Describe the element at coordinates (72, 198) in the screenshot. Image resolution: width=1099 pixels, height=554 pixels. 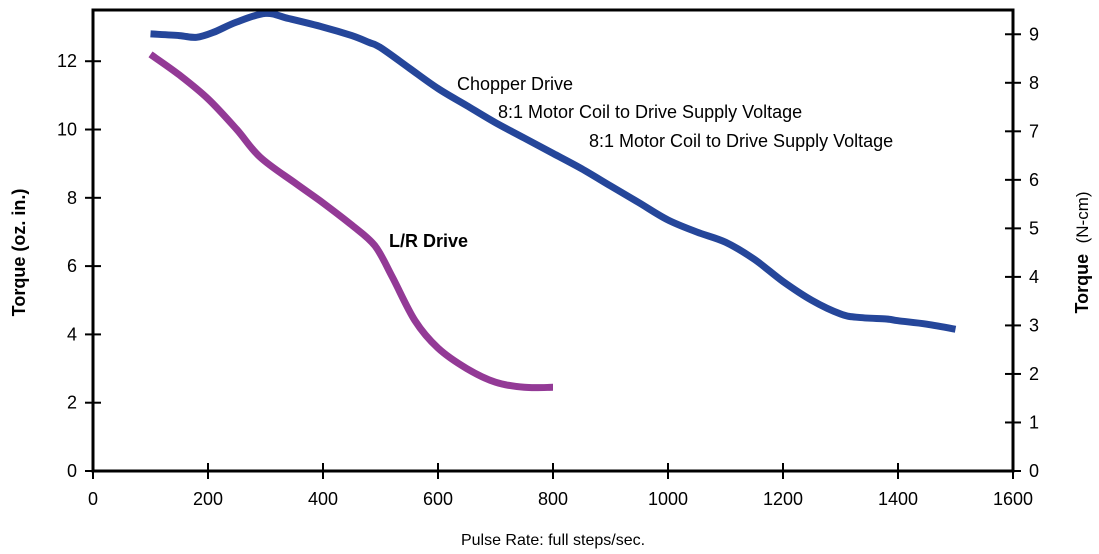
I see `y-tick-label: 8` at that location.